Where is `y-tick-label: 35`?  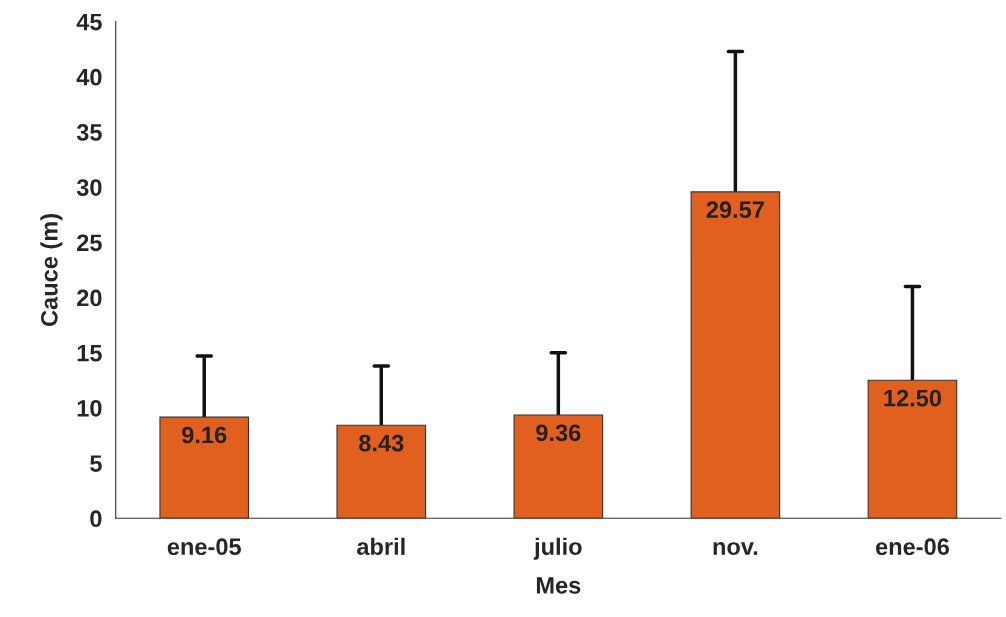
y-tick-label: 35 is located at coordinates (89, 132).